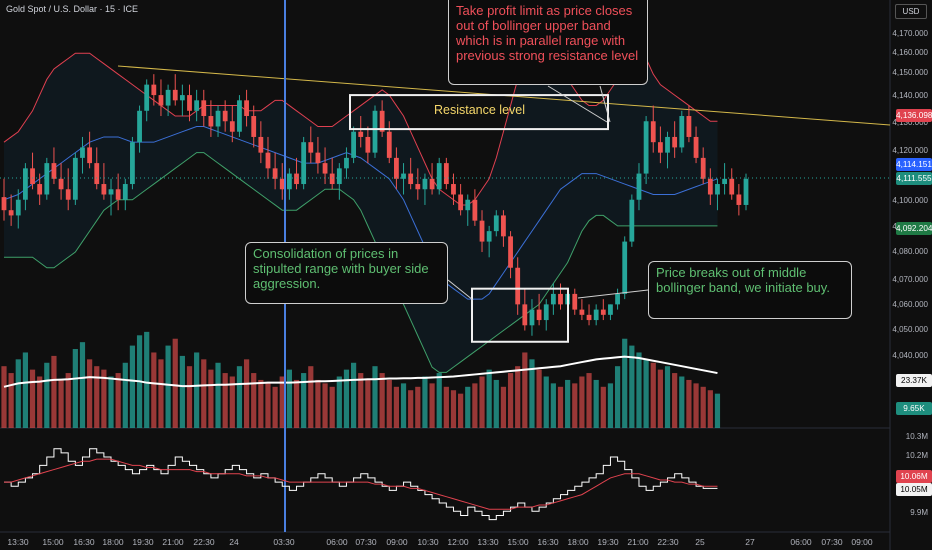 The width and height of the screenshot is (932, 550). I want to click on upper-mid-badge: 4,114.151, so click(914, 164).